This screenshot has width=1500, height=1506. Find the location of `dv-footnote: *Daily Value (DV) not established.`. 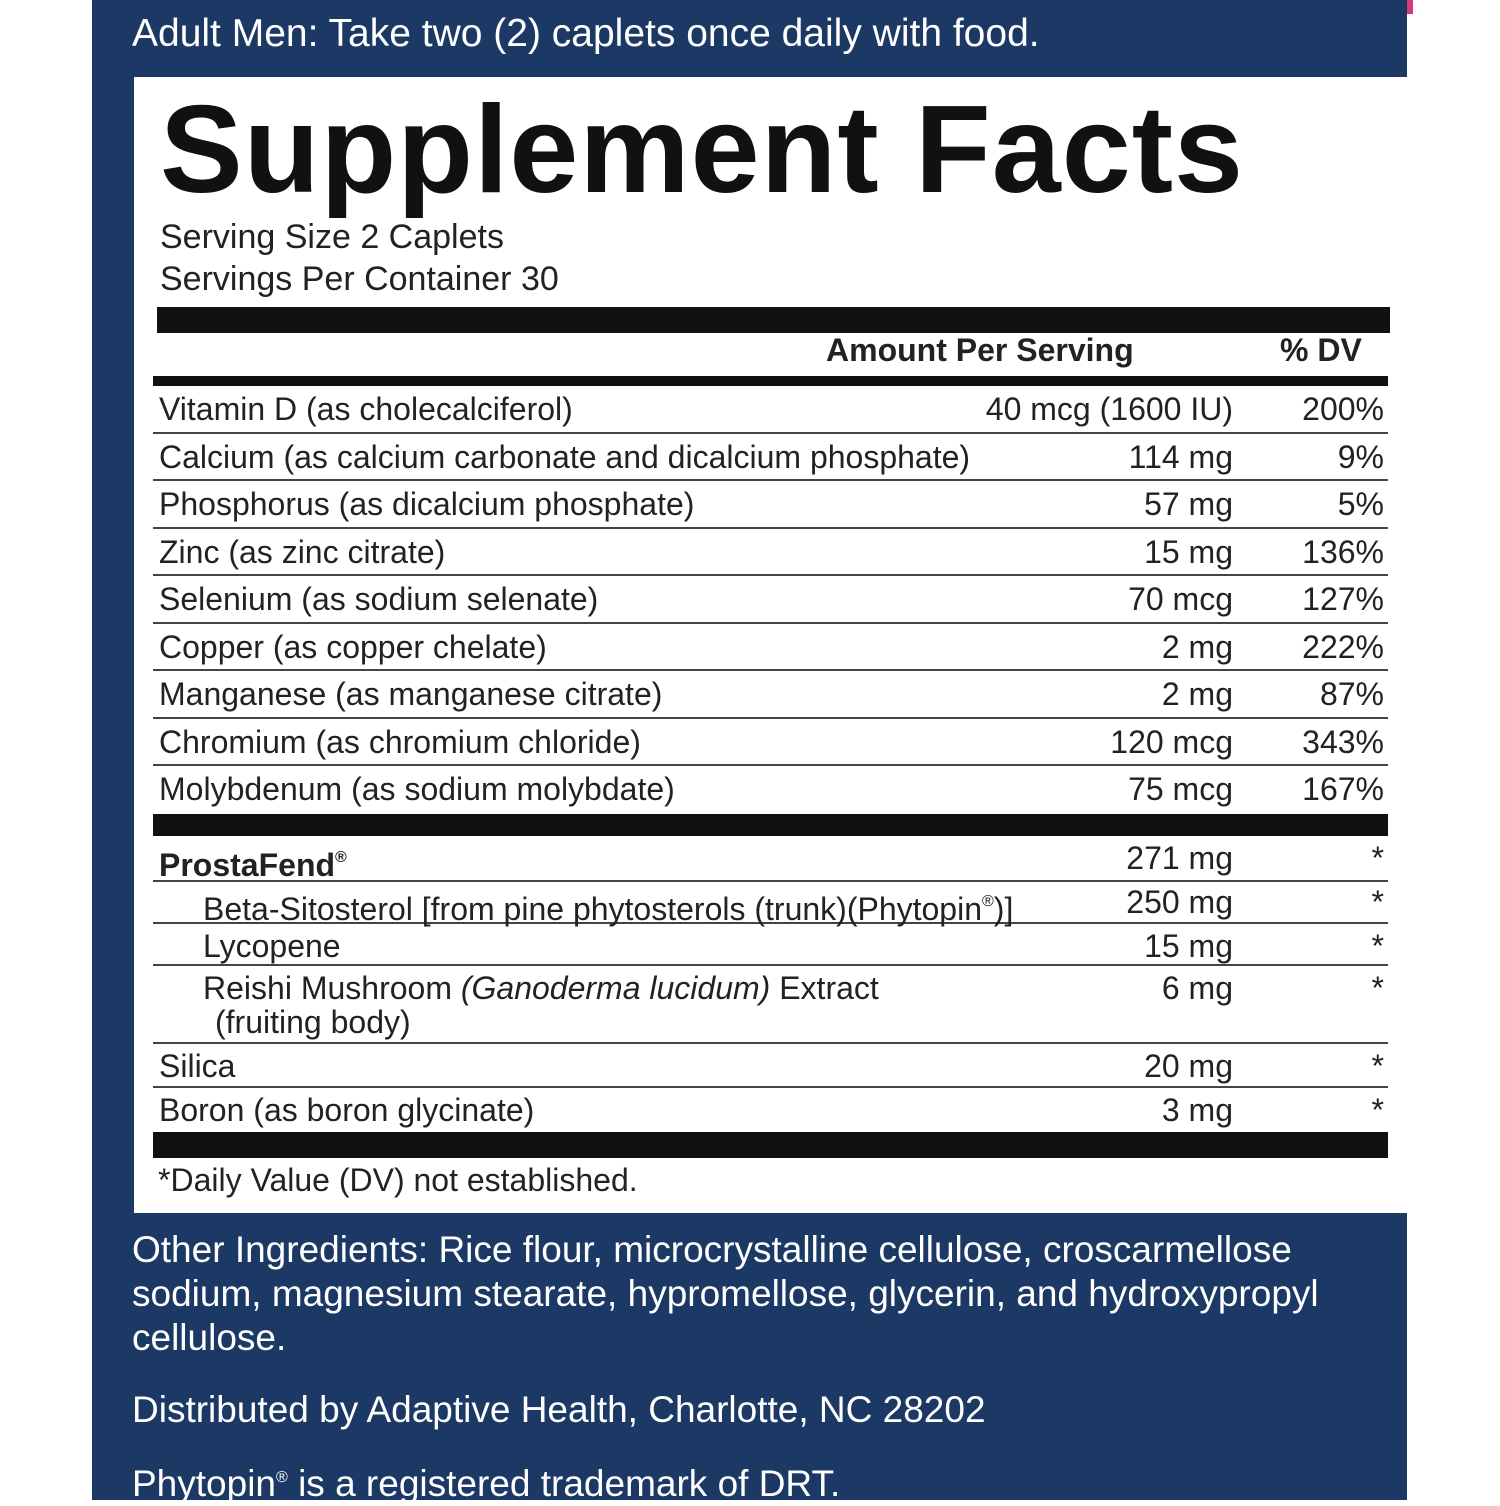

dv-footnote: *Daily Value (DV) not established. is located at coordinates (398, 1180).